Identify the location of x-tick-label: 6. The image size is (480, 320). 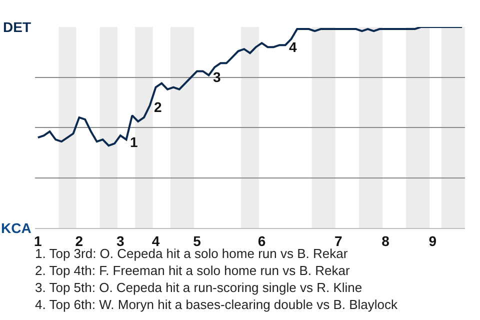
(262, 240).